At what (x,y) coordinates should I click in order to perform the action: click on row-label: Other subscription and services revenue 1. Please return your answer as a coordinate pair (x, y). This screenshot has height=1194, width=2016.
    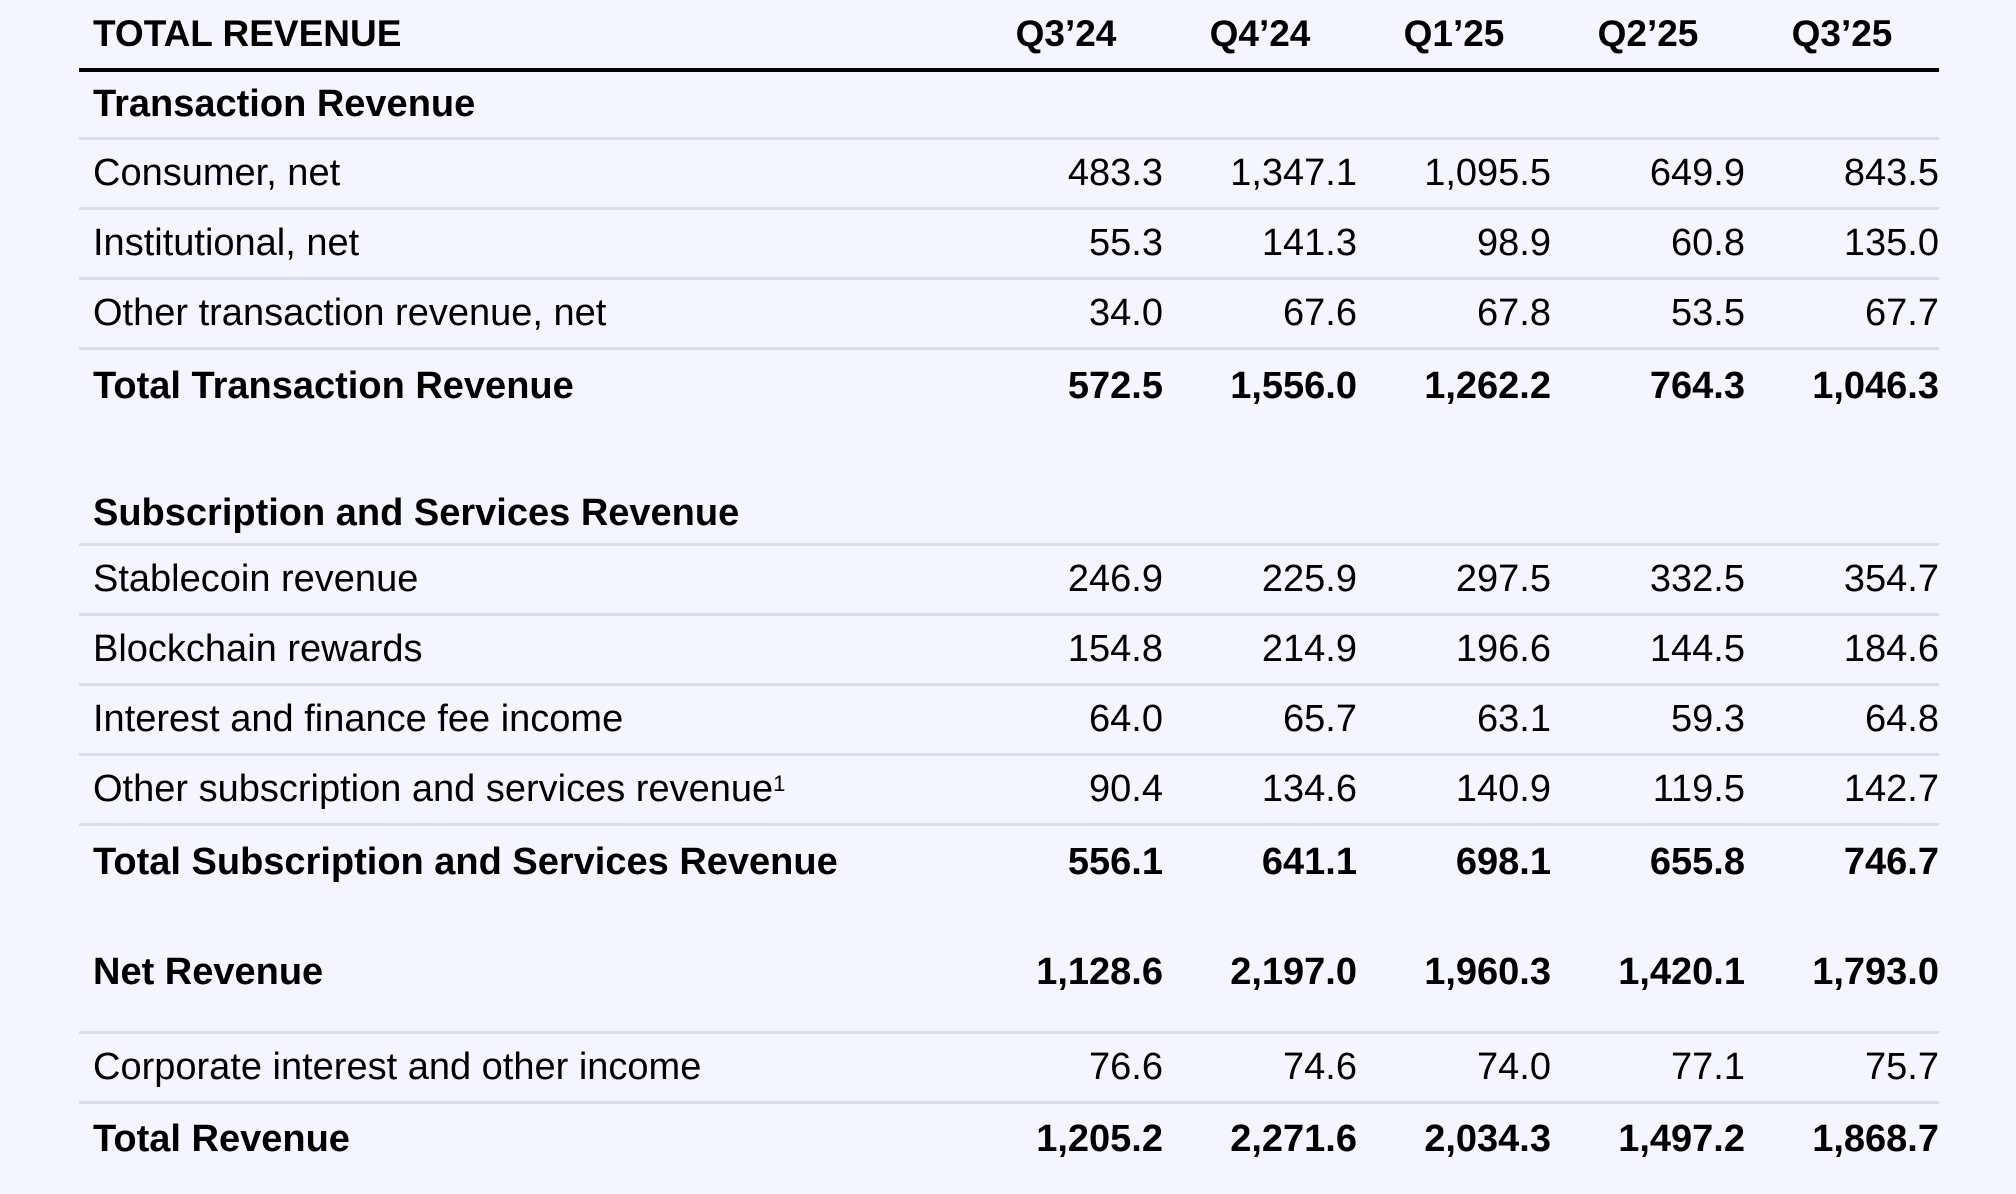
    Looking at the image, I should click on (439, 789).